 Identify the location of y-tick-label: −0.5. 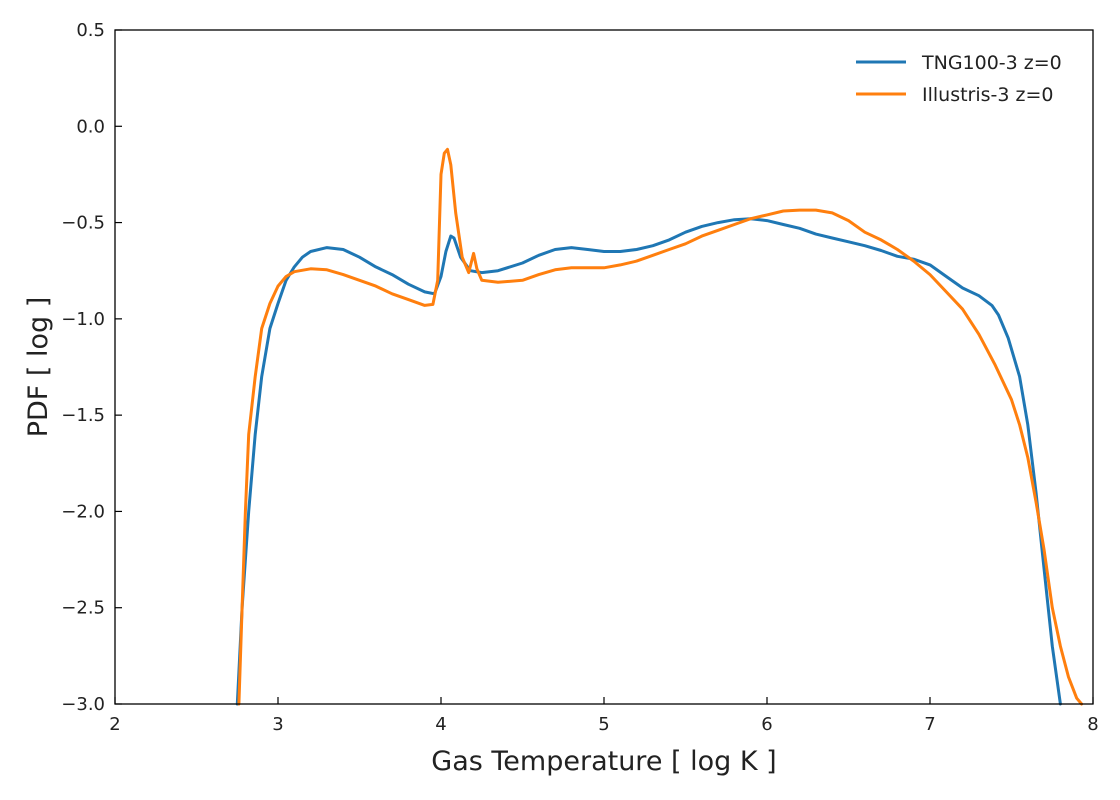
(83, 223).